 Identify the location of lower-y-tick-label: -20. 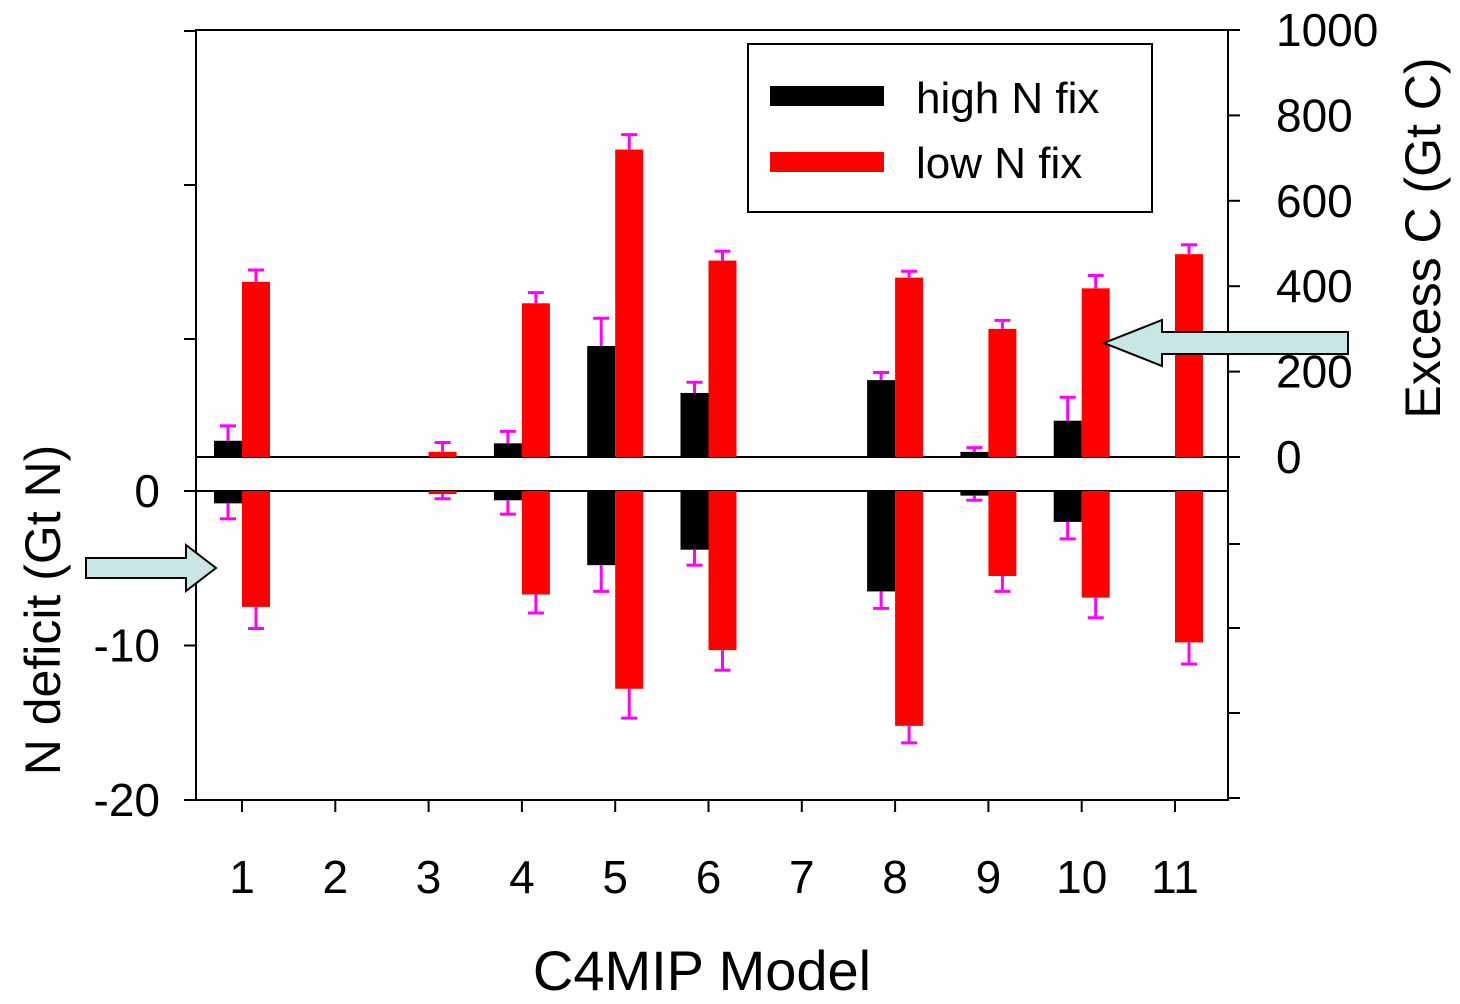
(127, 800).